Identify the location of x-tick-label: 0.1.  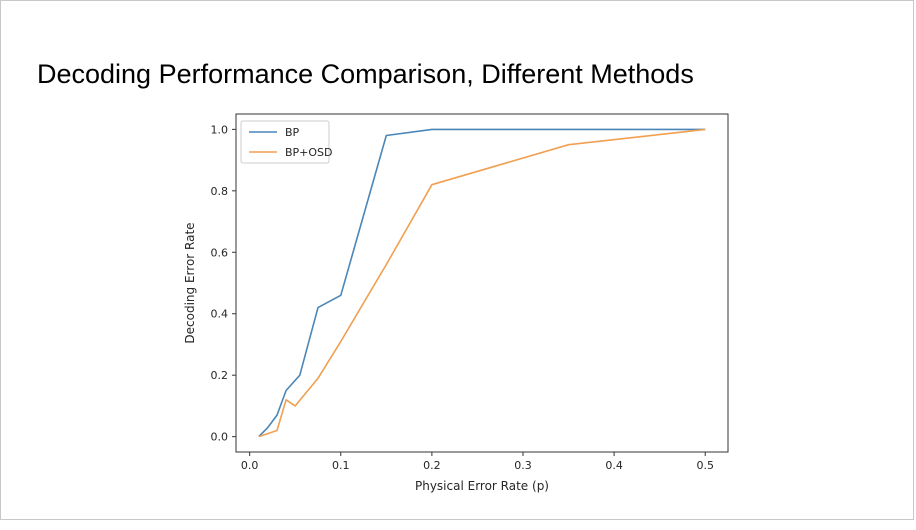
(341, 465).